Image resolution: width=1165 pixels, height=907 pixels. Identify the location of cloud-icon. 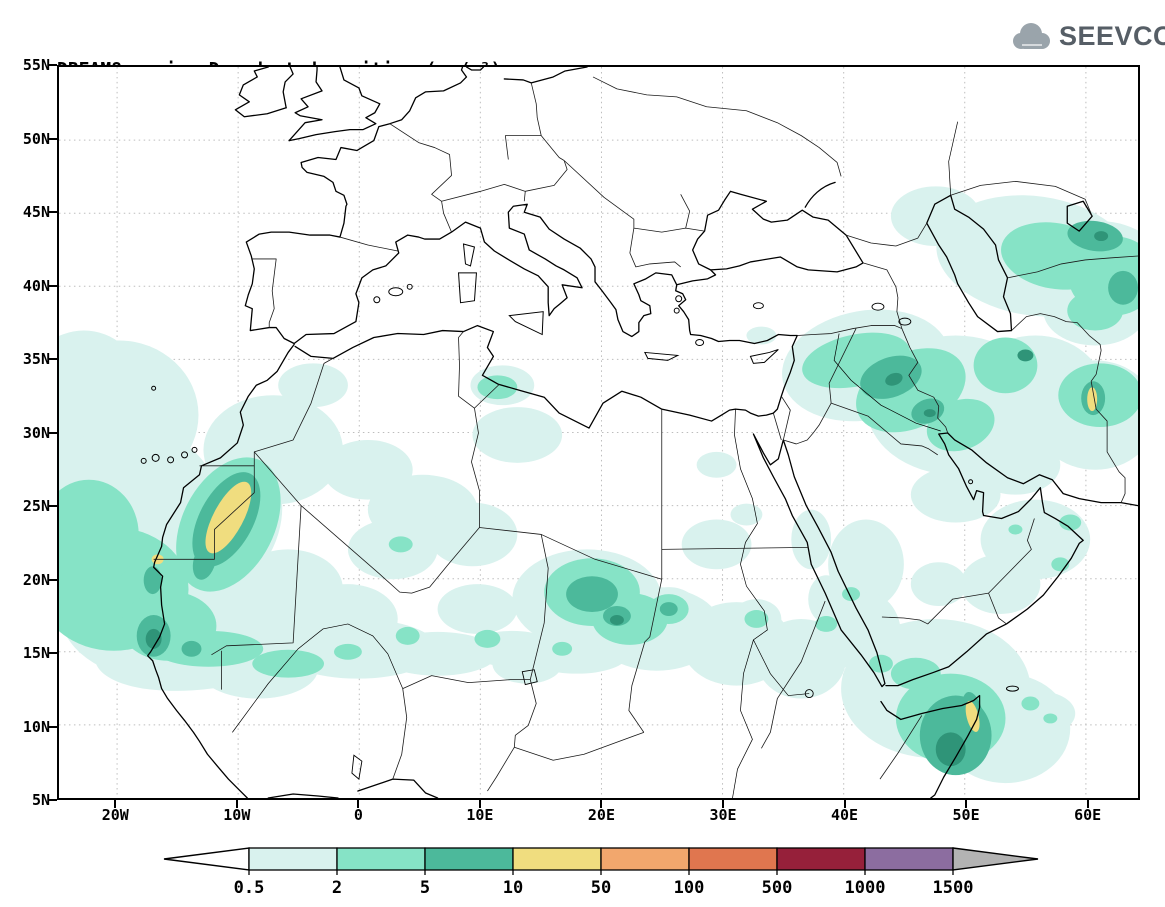
(1031, 36).